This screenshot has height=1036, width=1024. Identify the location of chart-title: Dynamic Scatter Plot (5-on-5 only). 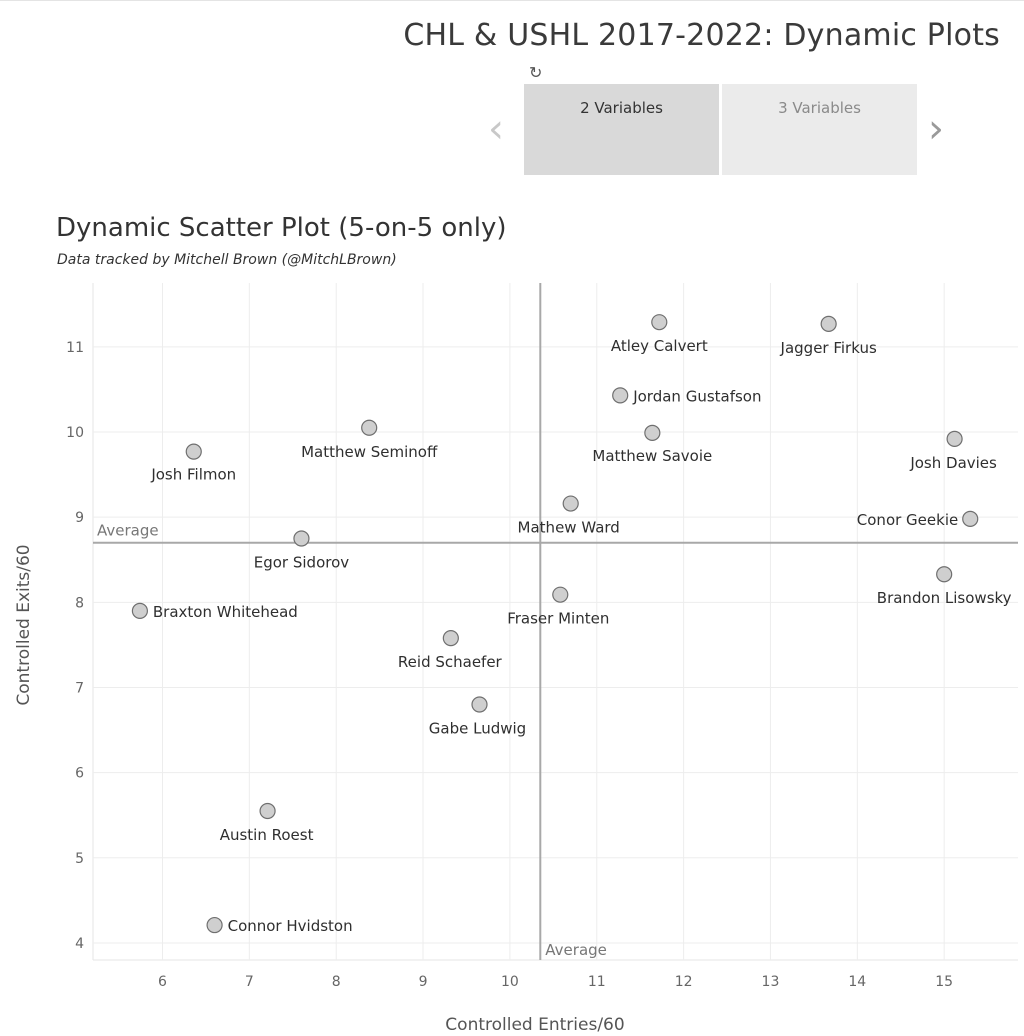
(281, 228).